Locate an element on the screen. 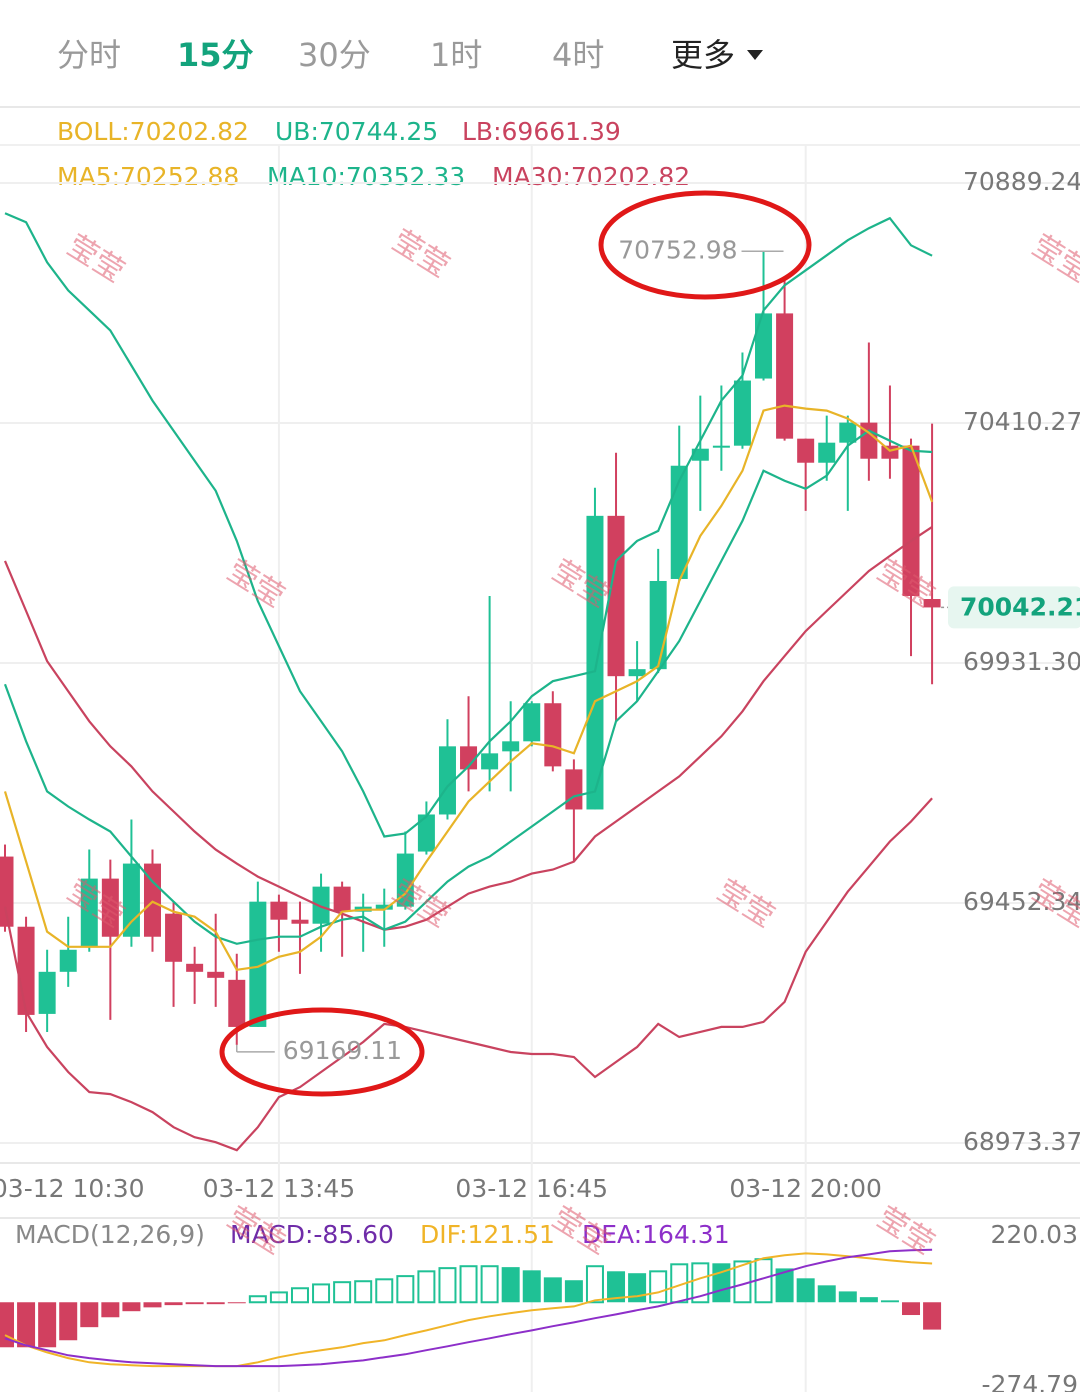  tab: 更多 is located at coordinates (703, 55).